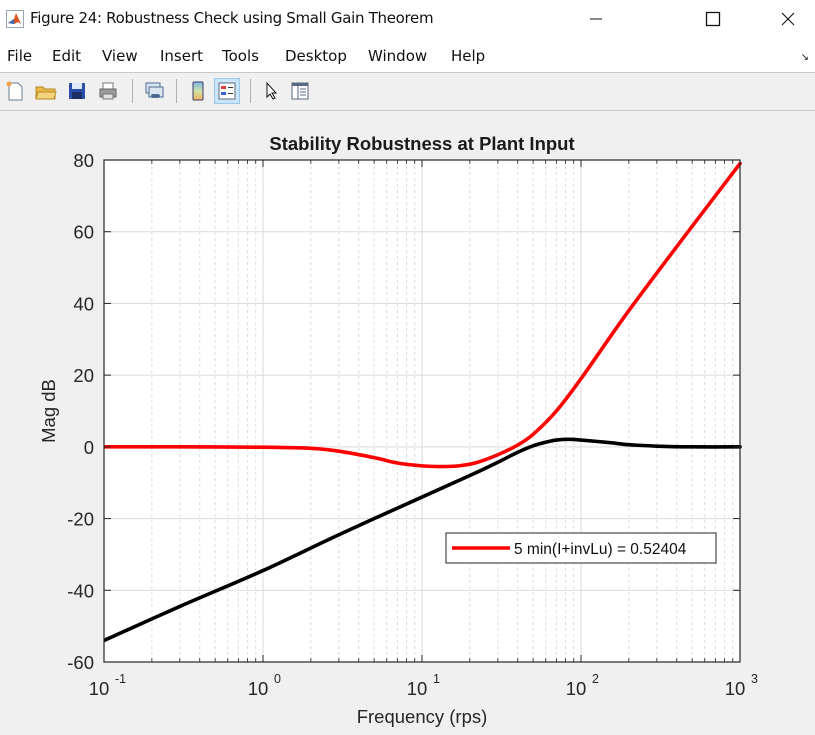 This screenshot has height=735, width=815. I want to click on edit-plot-button, so click(272, 91).